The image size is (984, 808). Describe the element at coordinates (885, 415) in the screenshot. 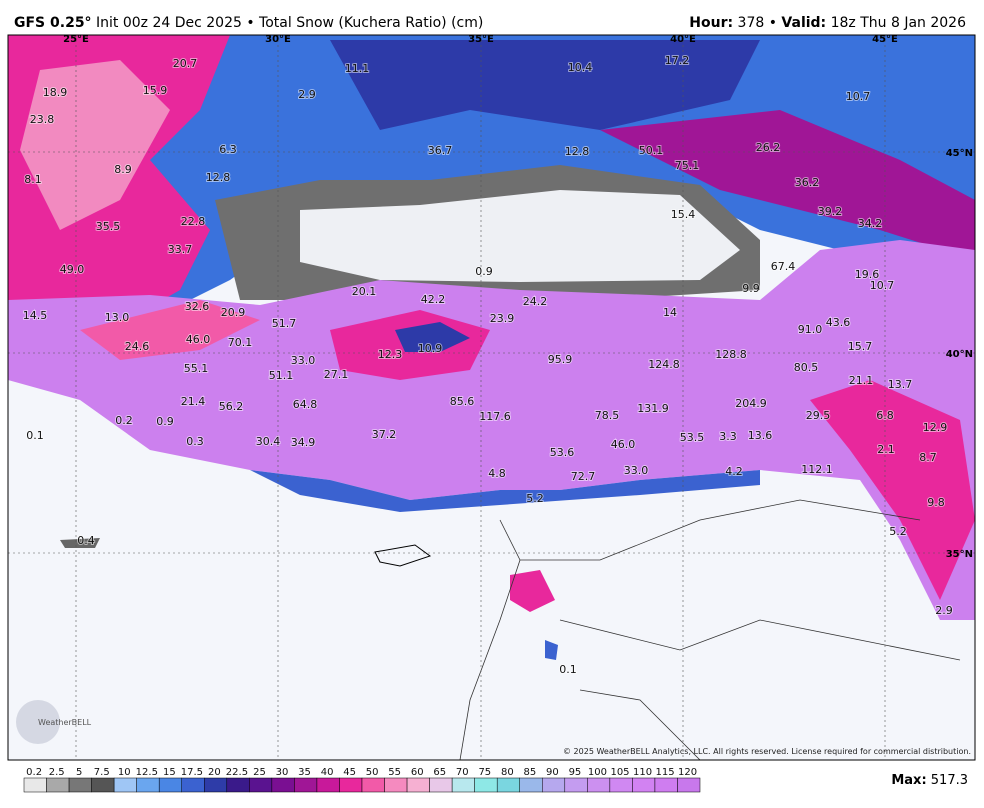

I see `point-label: 6.8` at that location.